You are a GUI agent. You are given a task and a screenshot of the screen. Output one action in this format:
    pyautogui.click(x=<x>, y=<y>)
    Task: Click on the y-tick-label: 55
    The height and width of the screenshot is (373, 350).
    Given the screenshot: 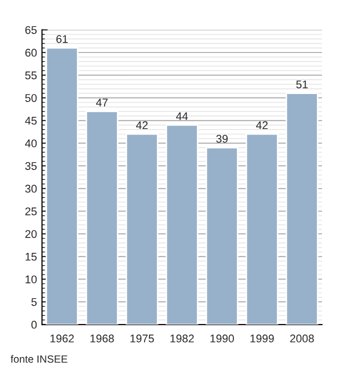 What is the action you would take?
    pyautogui.click(x=31, y=76)
    